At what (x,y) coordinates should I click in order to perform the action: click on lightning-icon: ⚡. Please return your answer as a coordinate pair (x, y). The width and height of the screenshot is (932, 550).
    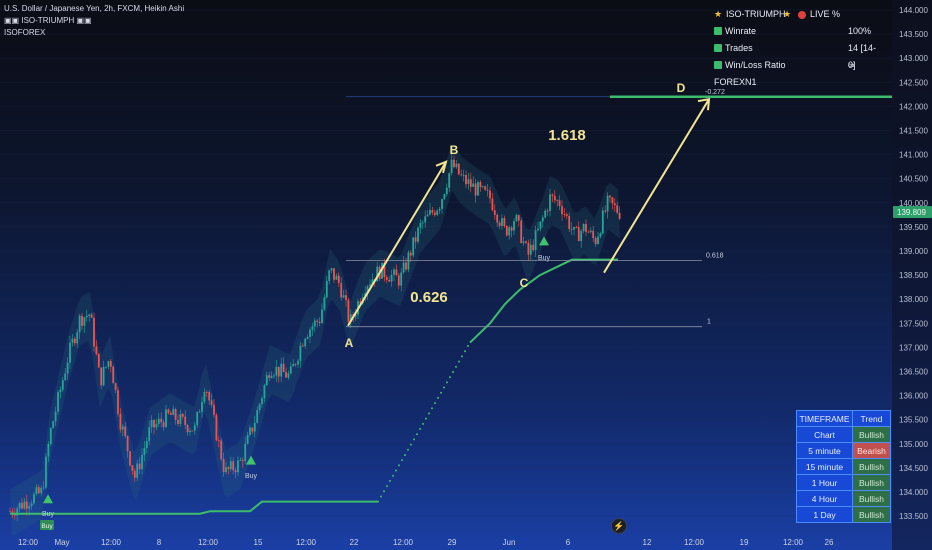
    Looking at the image, I should click on (619, 526).